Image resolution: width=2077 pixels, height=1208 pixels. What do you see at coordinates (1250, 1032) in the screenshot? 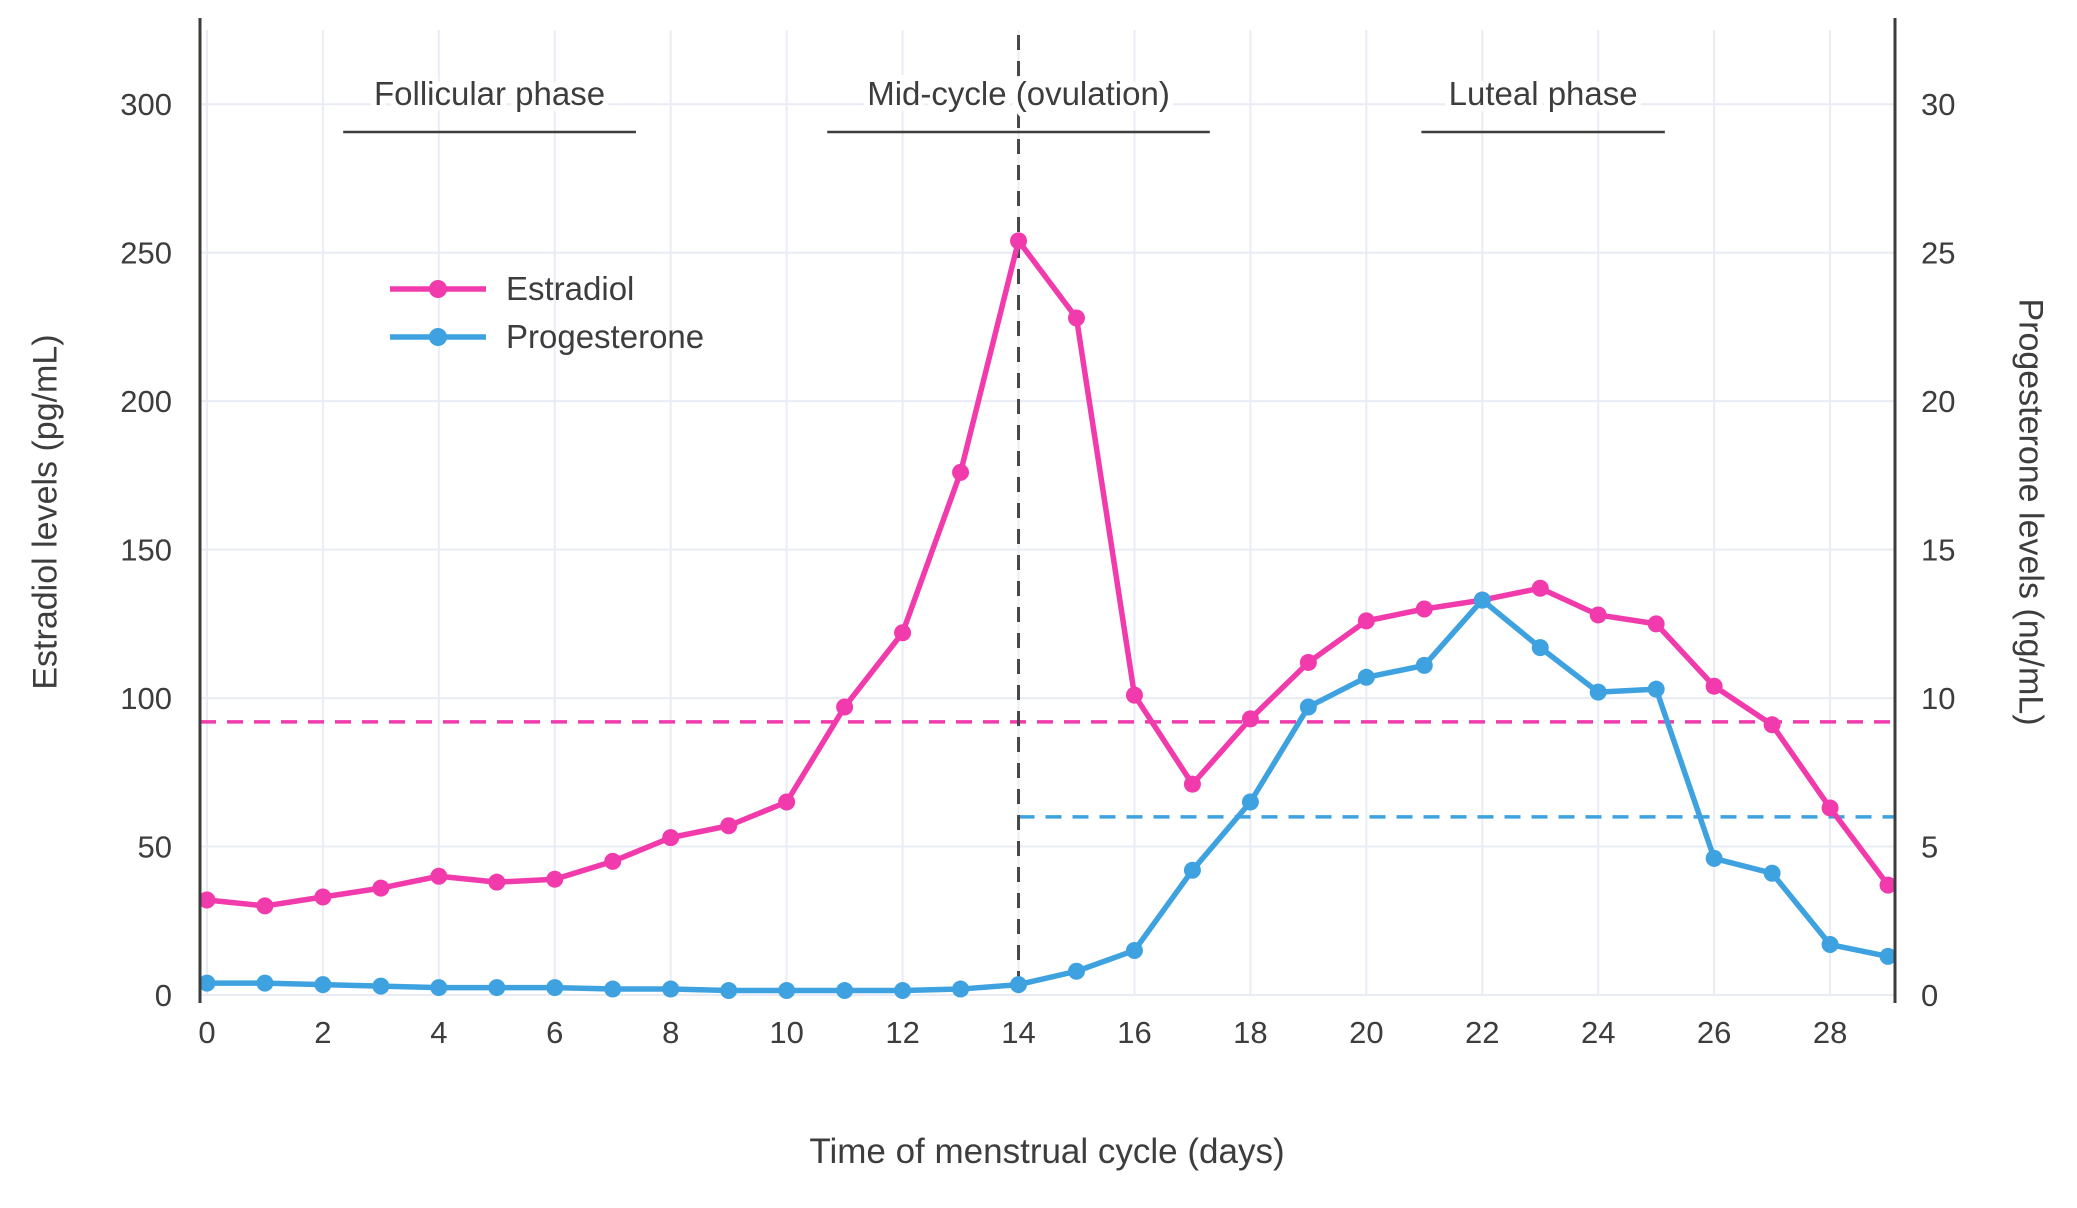
I see `x-tick-label: 18` at bounding box center [1250, 1032].